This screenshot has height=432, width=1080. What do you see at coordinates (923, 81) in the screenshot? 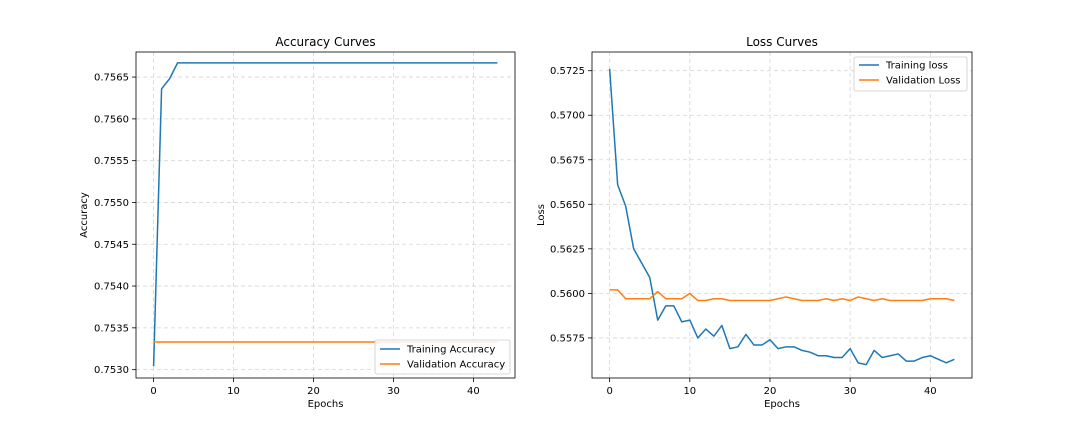
I see `loss-legend-label-validation: Validation Loss` at bounding box center [923, 81].